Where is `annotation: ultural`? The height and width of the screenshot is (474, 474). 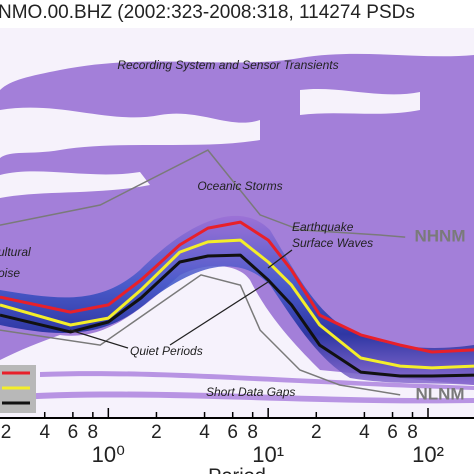
annotation: ultural is located at coordinates (15, 252).